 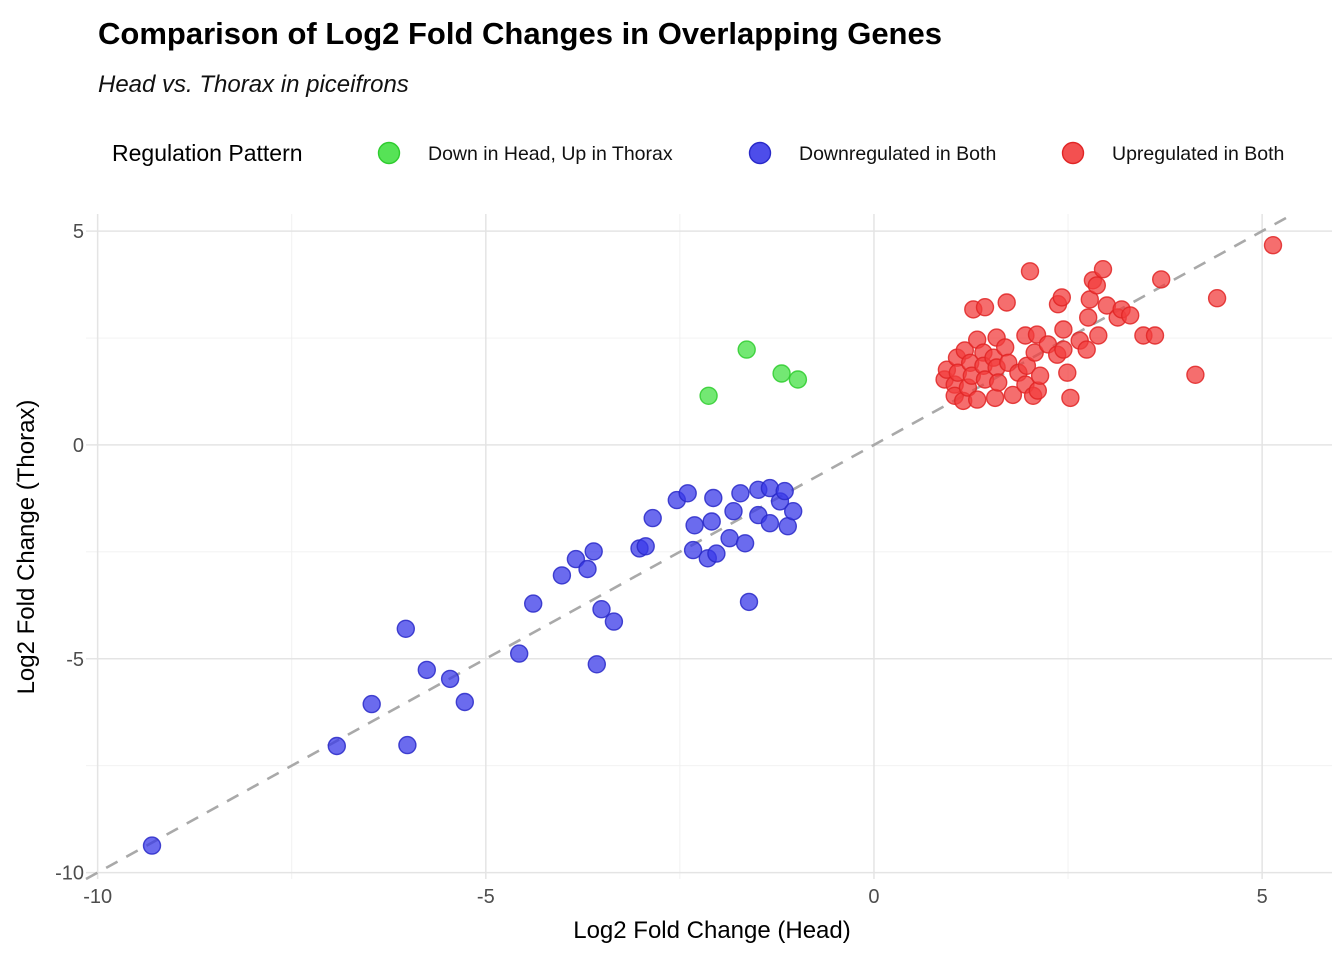 What do you see at coordinates (207, 153) in the screenshot?
I see `legend-title: Regulation Pattern` at bounding box center [207, 153].